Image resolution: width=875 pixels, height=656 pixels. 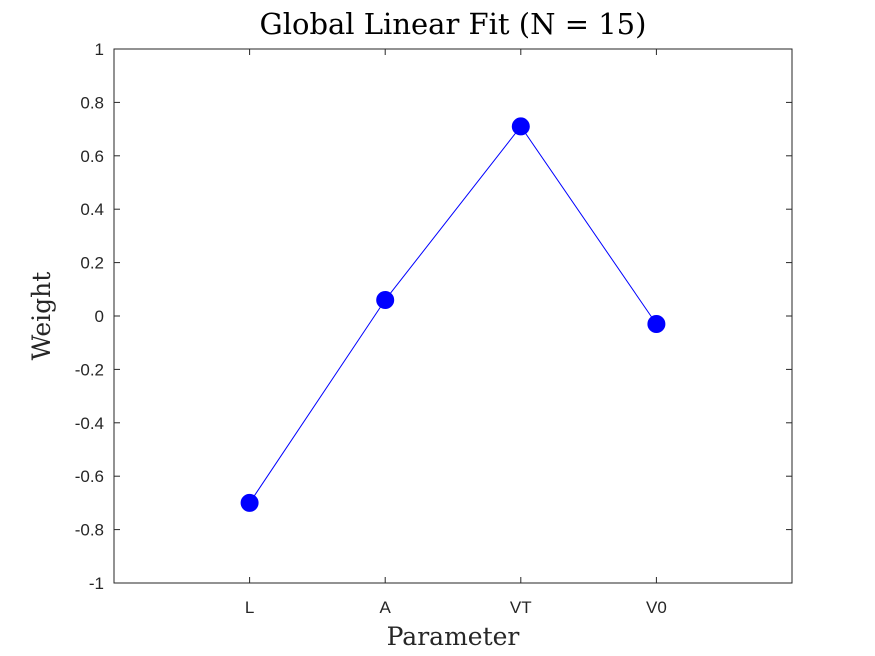 I want to click on x-tick-label: L, so click(x=249, y=607).